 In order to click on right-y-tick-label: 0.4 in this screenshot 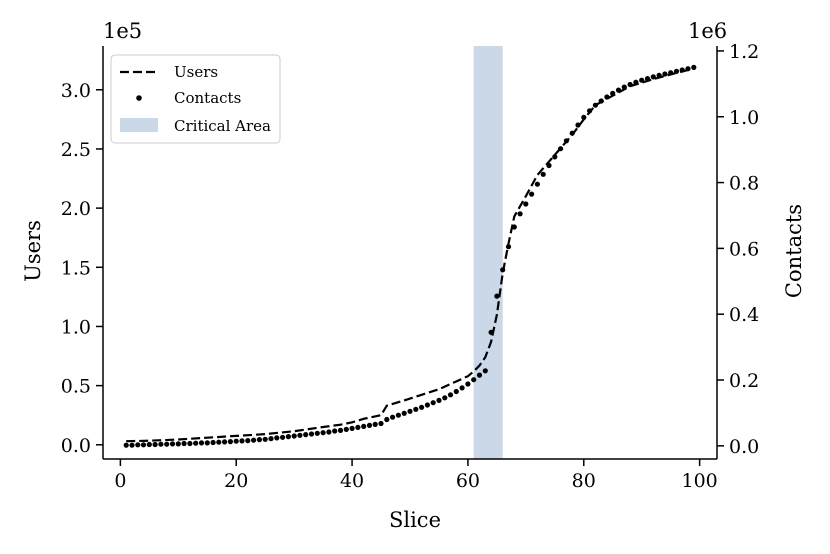, I will do `click(744, 315)`.